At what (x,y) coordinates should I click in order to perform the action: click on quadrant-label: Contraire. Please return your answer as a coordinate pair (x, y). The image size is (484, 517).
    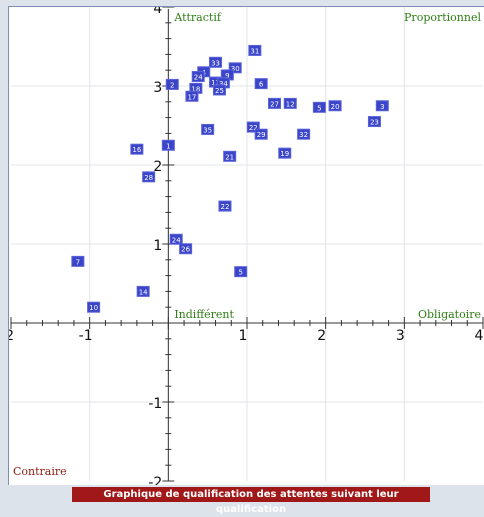
    Looking at the image, I should click on (40, 471).